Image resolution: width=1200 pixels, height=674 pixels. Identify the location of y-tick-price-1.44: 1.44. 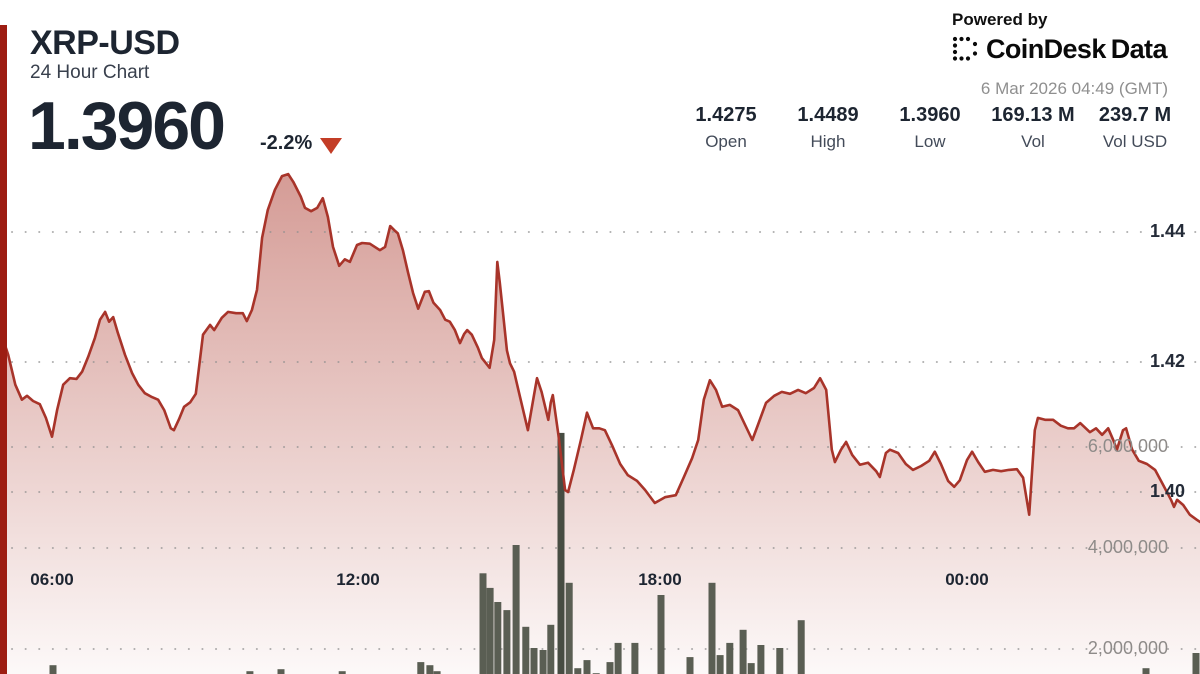
(1167, 231).